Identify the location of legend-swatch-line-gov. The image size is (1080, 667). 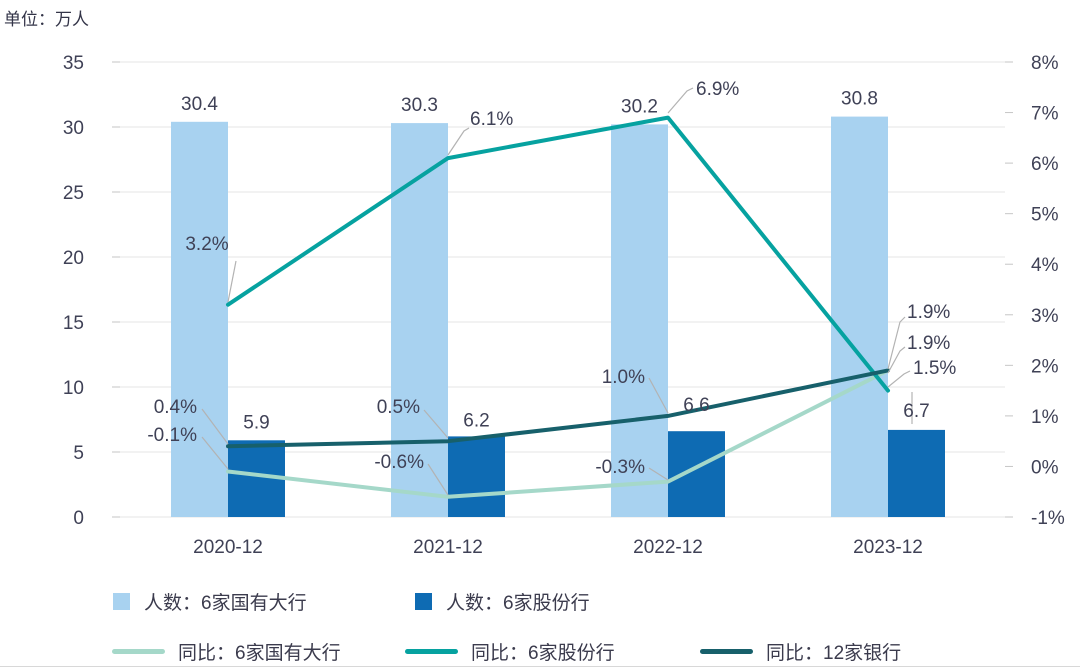
(138, 651).